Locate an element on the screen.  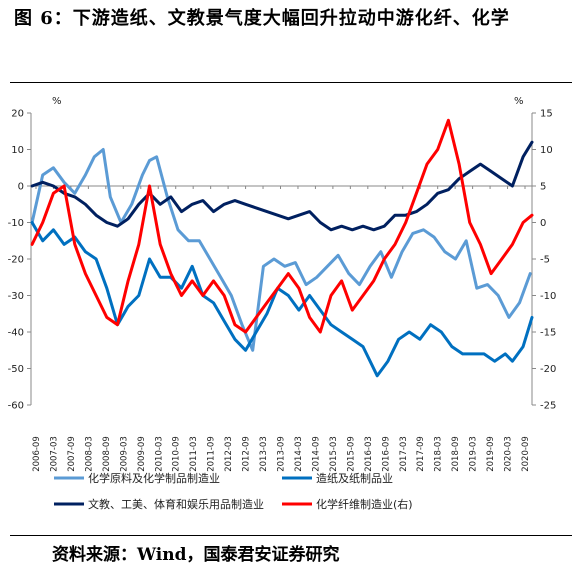
left-tick-label: -30 is located at coordinates (16, 296).